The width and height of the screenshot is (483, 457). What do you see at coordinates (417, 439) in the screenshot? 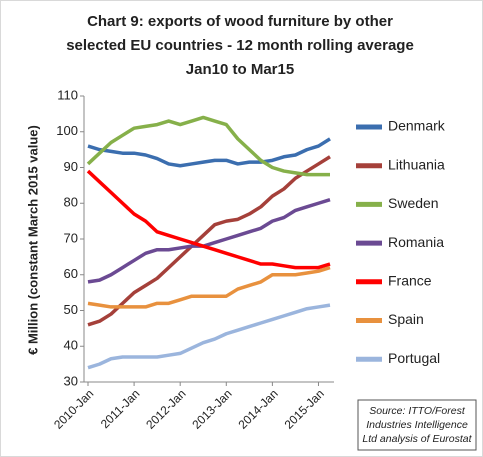
I see `annotation: Ltd analysis of Eurostat` at bounding box center [417, 439].